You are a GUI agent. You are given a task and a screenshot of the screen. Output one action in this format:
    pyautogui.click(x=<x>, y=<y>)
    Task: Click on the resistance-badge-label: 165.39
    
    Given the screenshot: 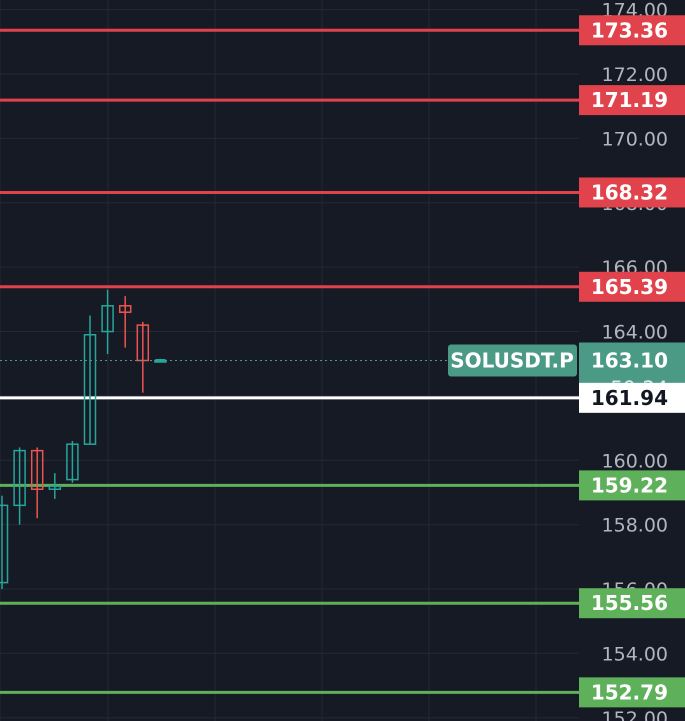 What is the action you would take?
    pyautogui.click(x=629, y=287)
    